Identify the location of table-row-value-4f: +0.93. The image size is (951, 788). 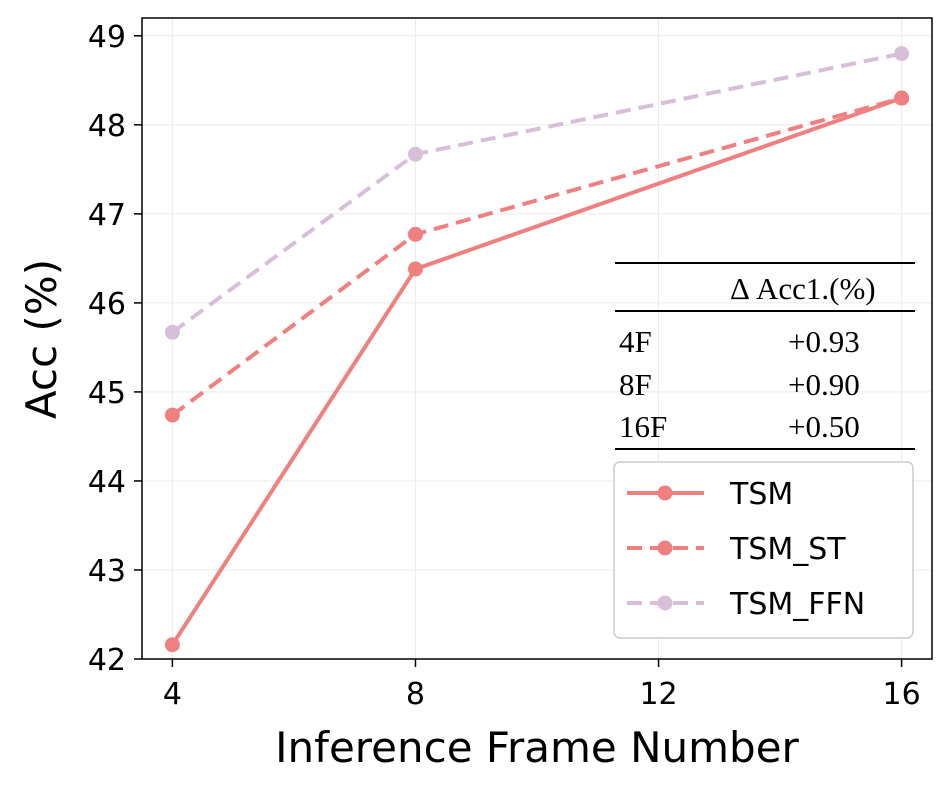
(824, 341).